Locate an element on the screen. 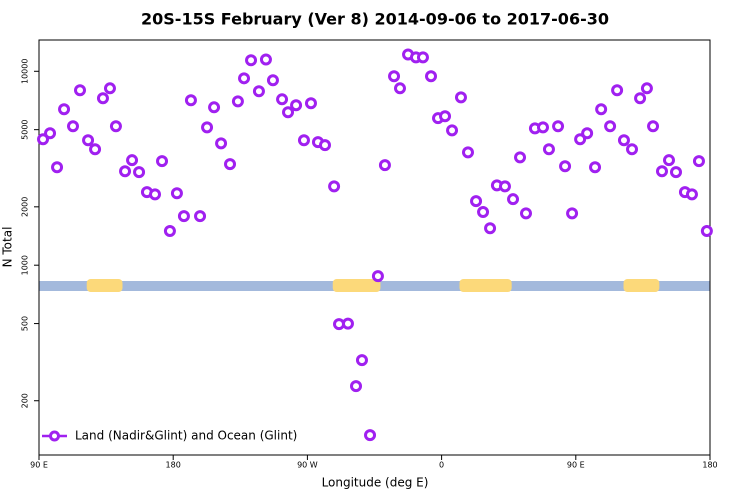 Image resolution: width=750 pixels, height=500 pixels. y-tick-label: 200 is located at coordinates (25, 400).